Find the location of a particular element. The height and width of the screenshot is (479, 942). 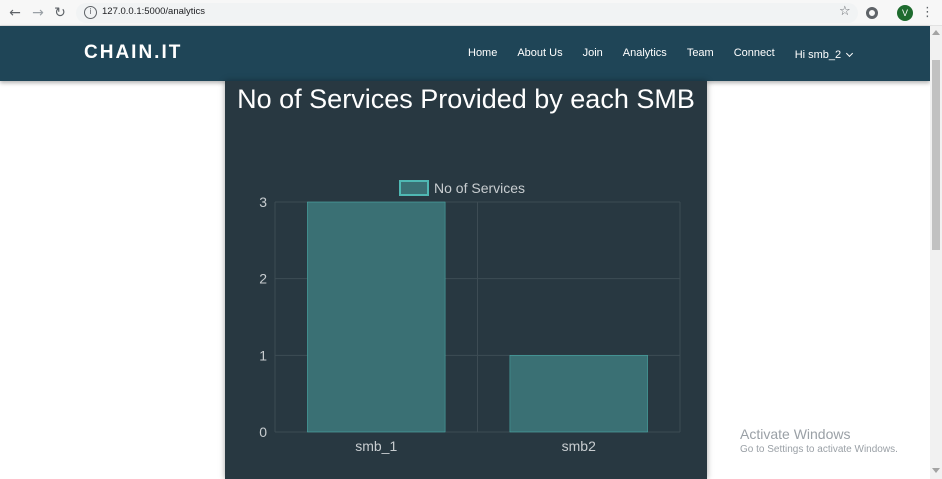

nav-link-team: Team is located at coordinates (700, 53).